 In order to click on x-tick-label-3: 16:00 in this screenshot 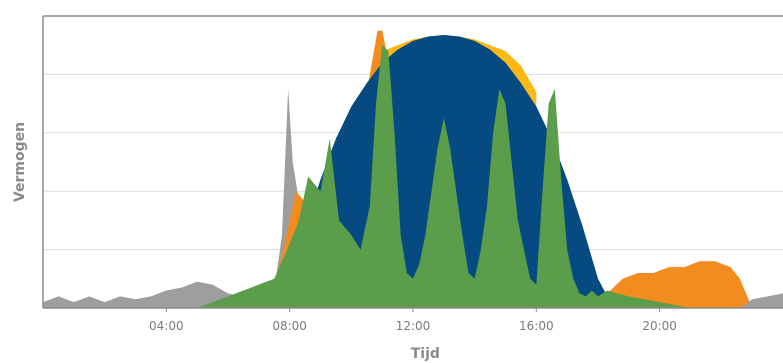, I will do `click(536, 326)`.